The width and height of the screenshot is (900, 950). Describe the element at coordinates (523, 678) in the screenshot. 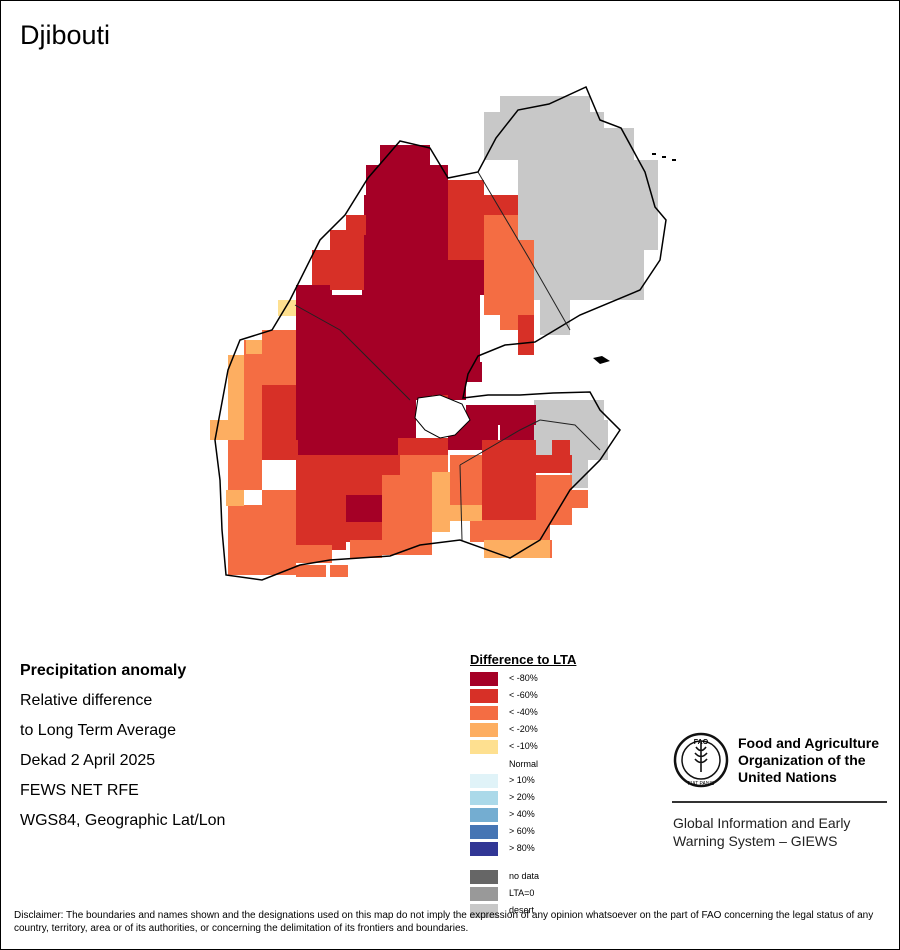

I see `legend-label: < -80%` at that location.